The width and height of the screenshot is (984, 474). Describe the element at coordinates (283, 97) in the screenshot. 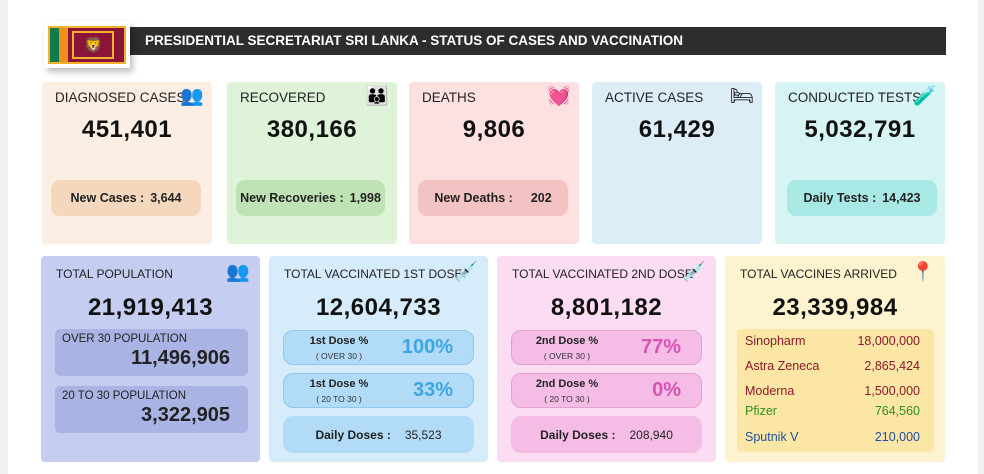

I see `card-label: RECOVERED` at that location.